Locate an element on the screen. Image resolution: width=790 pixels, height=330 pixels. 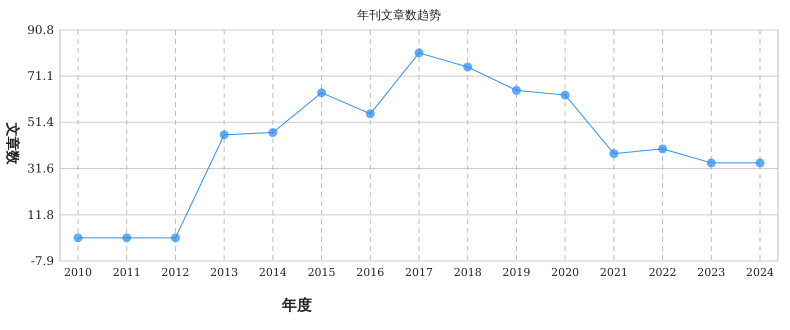
x-tick-label: 2011 is located at coordinates (126, 272).